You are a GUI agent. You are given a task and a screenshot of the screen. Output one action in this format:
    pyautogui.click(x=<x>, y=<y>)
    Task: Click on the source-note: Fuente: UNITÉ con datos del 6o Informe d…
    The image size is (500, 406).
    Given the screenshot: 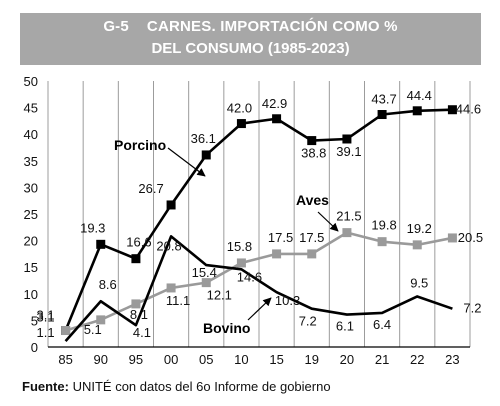 What is the action you would take?
    pyautogui.click(x=176, y=386)
    